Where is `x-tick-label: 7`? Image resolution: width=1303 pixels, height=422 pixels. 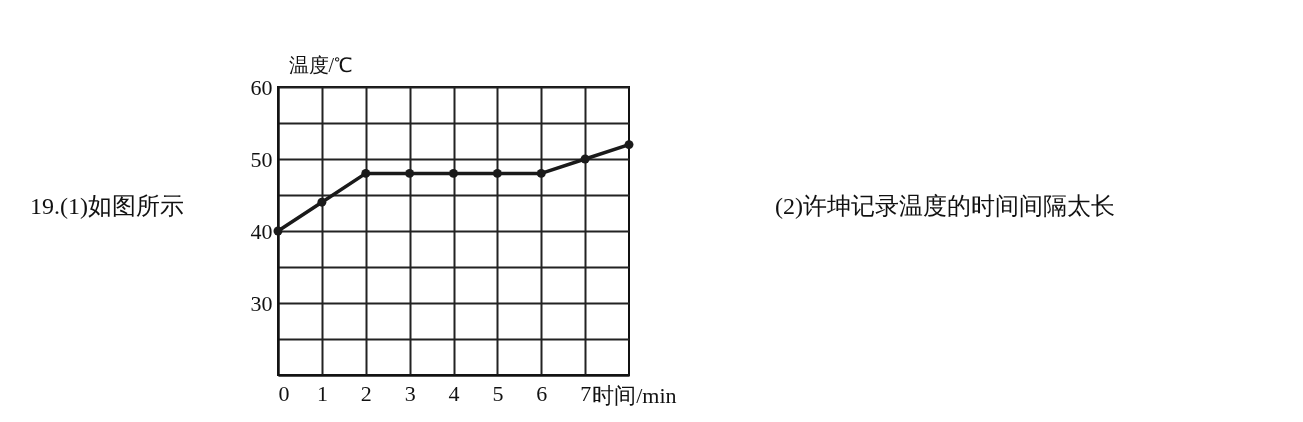
x-tick-label: 7 is located at coordinates (586, 393).